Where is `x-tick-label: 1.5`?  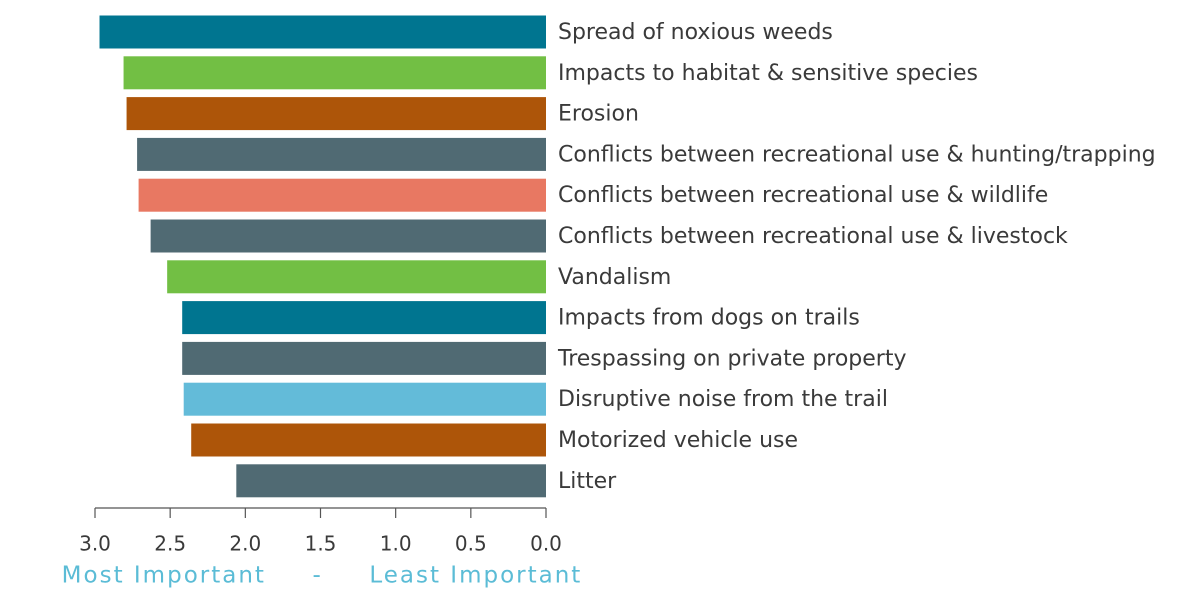 x-tick-label: 1.5 is located at coordinates (321, 544).